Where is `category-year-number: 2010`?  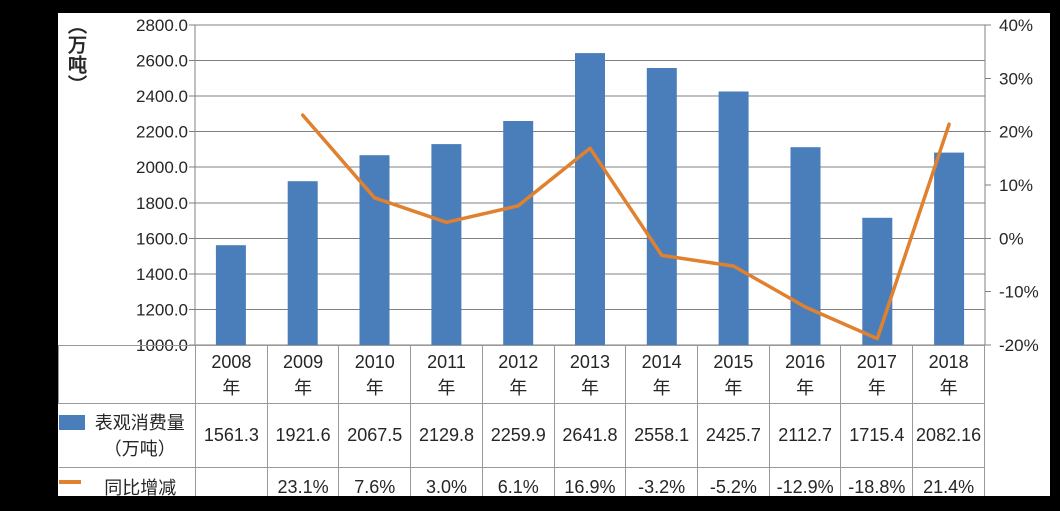
category-year-number: 2010 is located at coordinates (374, 361).